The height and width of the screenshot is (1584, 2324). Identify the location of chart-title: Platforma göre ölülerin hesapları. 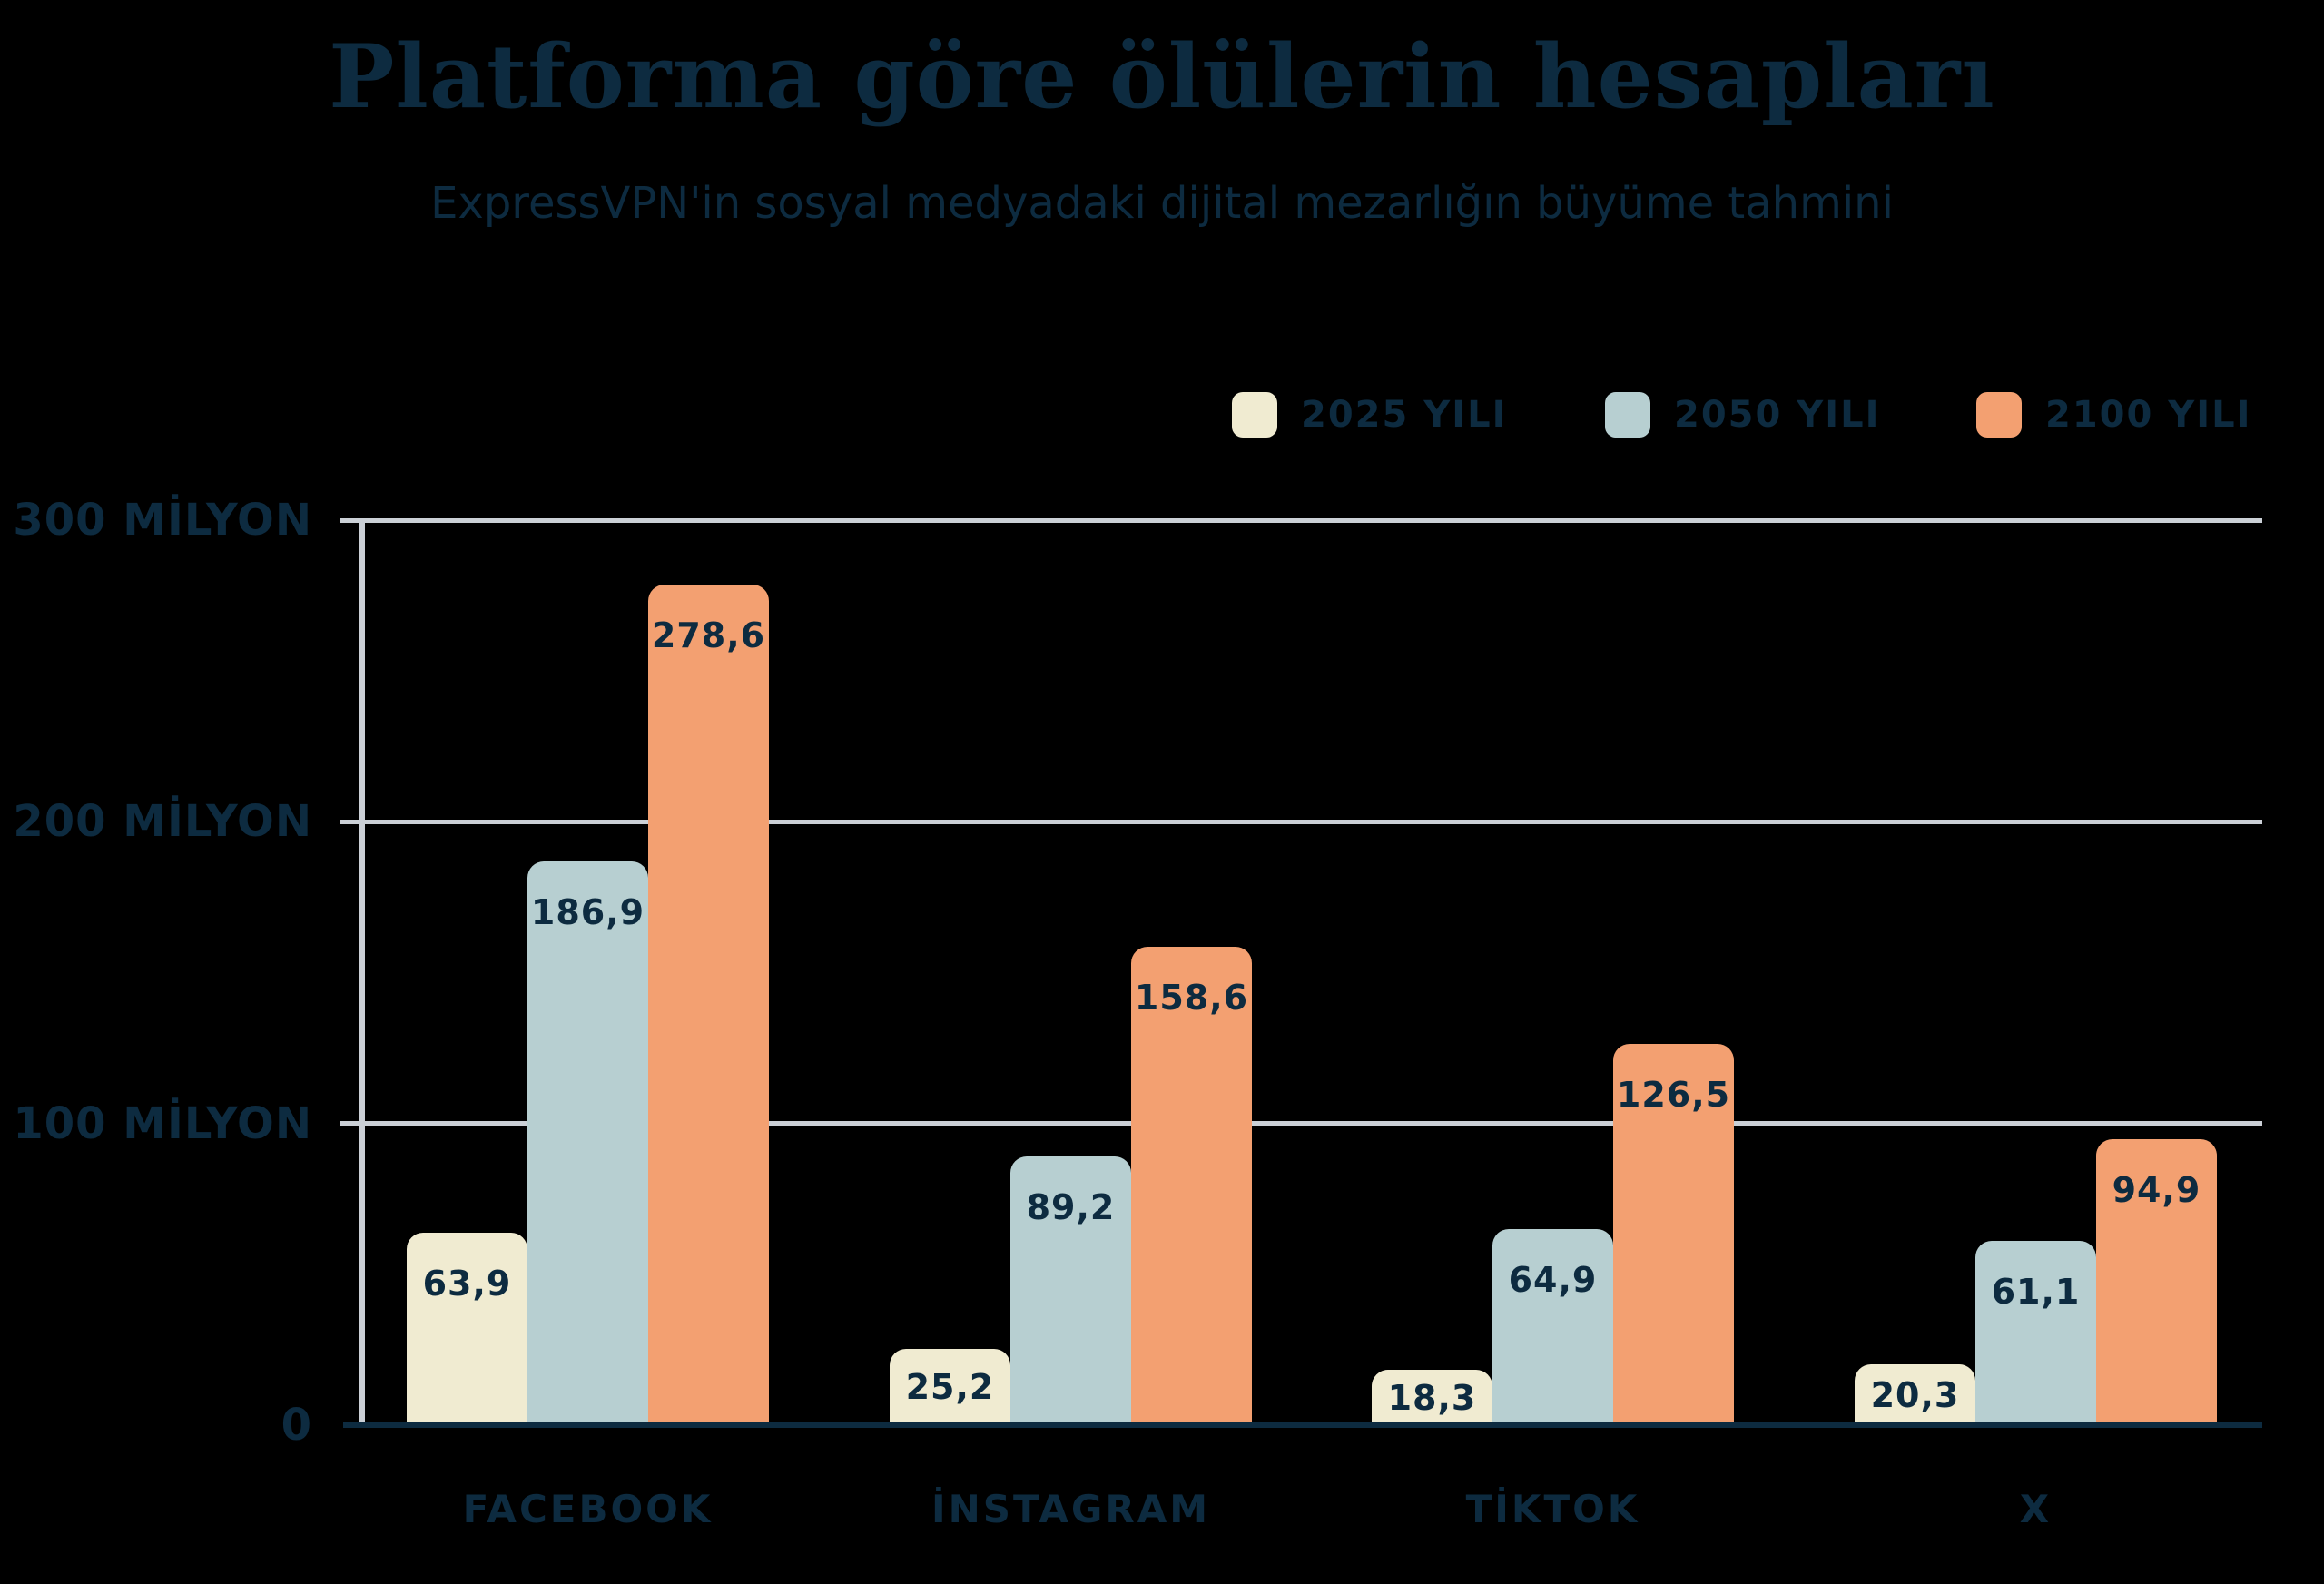
(1162, 76).